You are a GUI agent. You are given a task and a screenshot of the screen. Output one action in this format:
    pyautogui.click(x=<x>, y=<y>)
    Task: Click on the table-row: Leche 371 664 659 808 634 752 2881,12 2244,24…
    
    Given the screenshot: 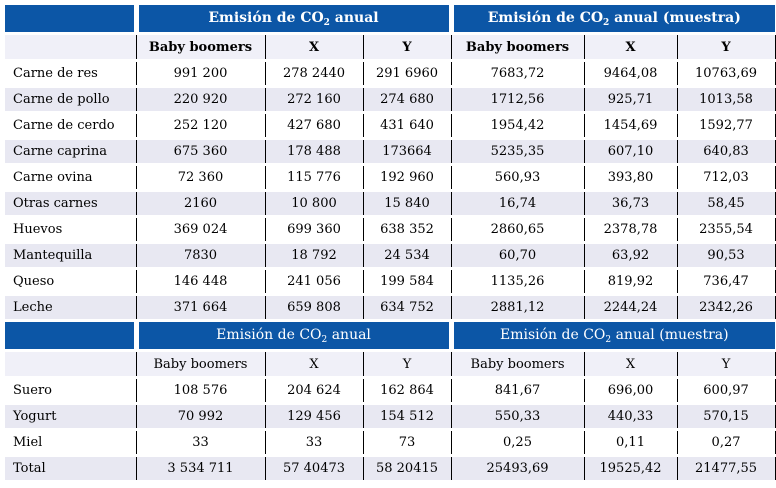 What is the action you would take?
    pyautogui.click(x=390, y=308)
    